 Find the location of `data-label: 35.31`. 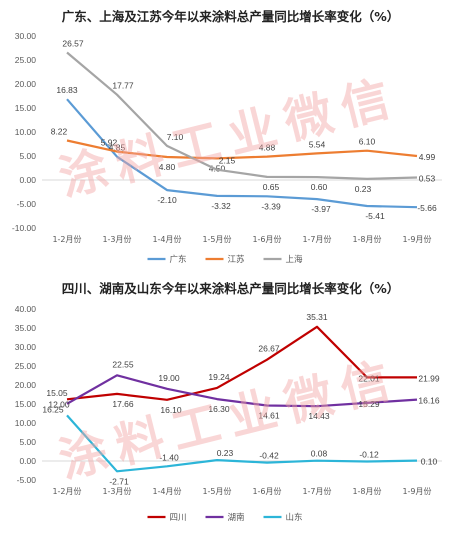

data-label: 35.31 is located at coordinates (317, 317).